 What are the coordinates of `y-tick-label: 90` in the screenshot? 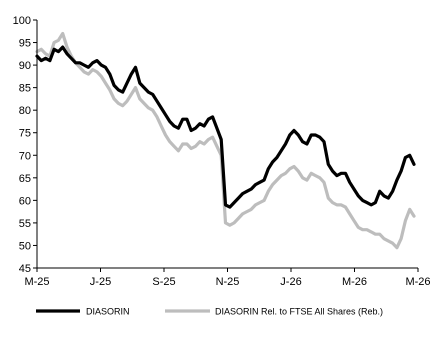 It's located at (25, 66).